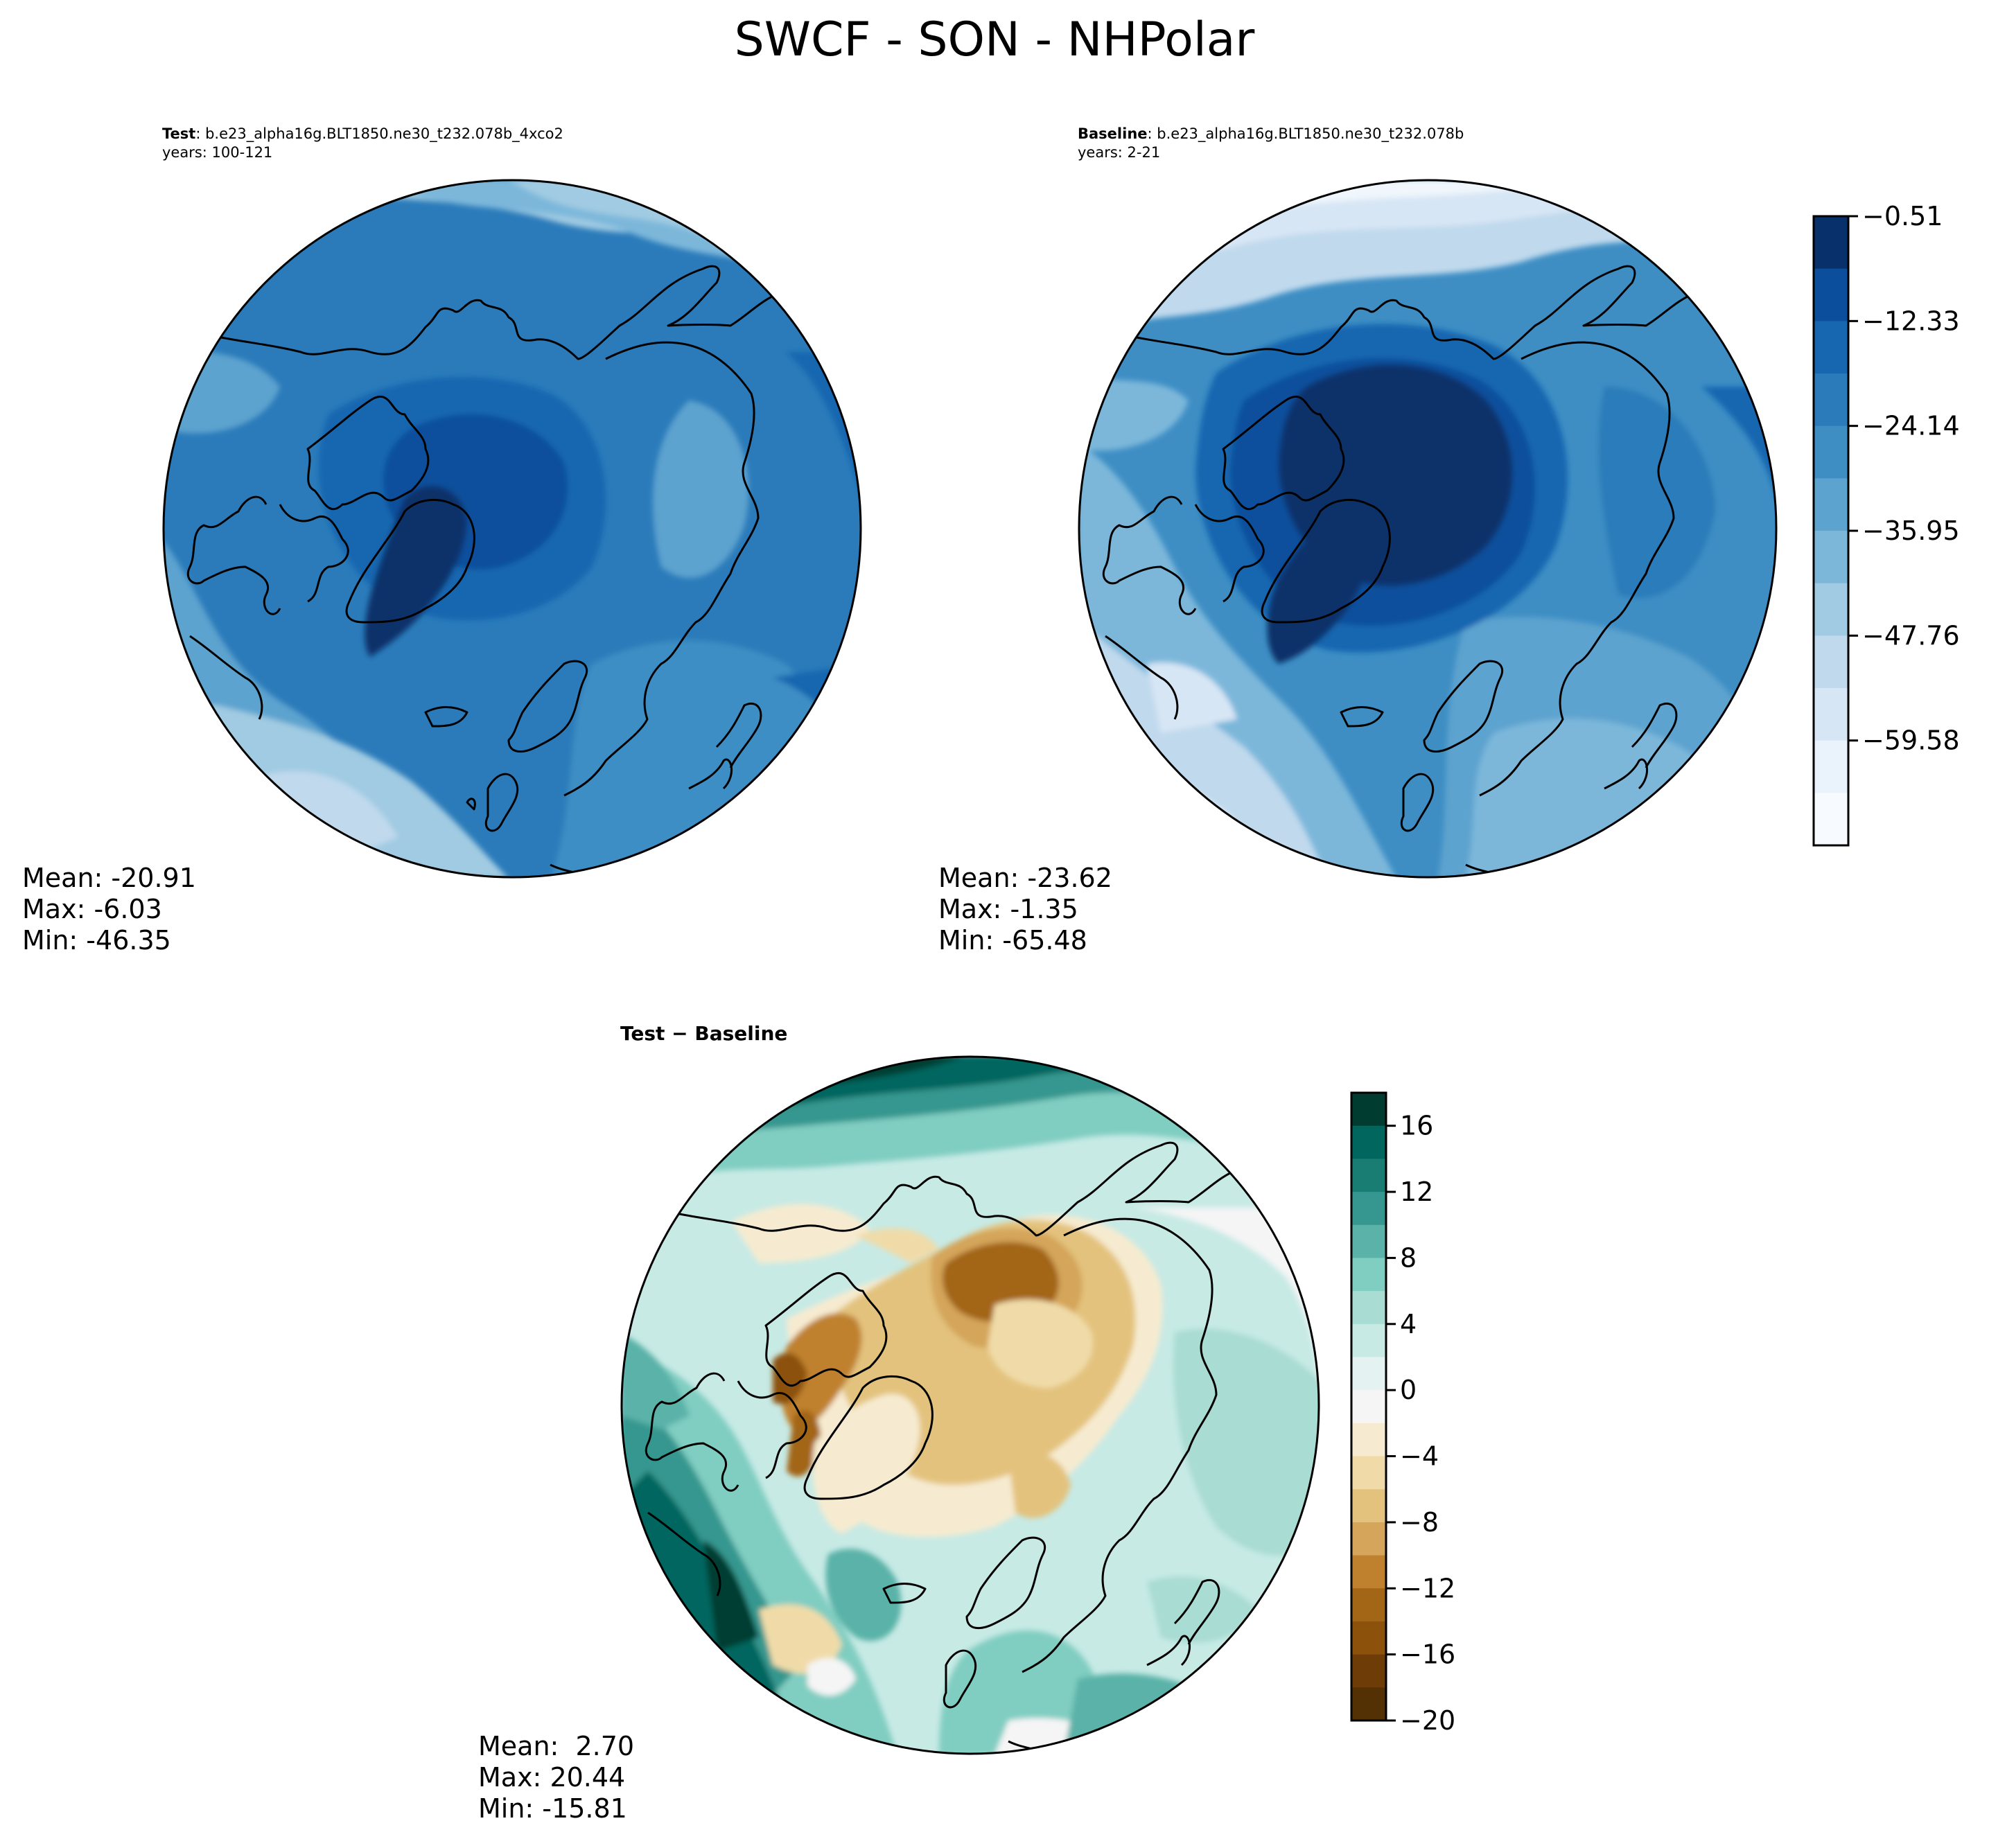 This screenshot has height=1848, width=1989. I want to click on difference-panel-title: Test − Baseline, so click(703, 1034).